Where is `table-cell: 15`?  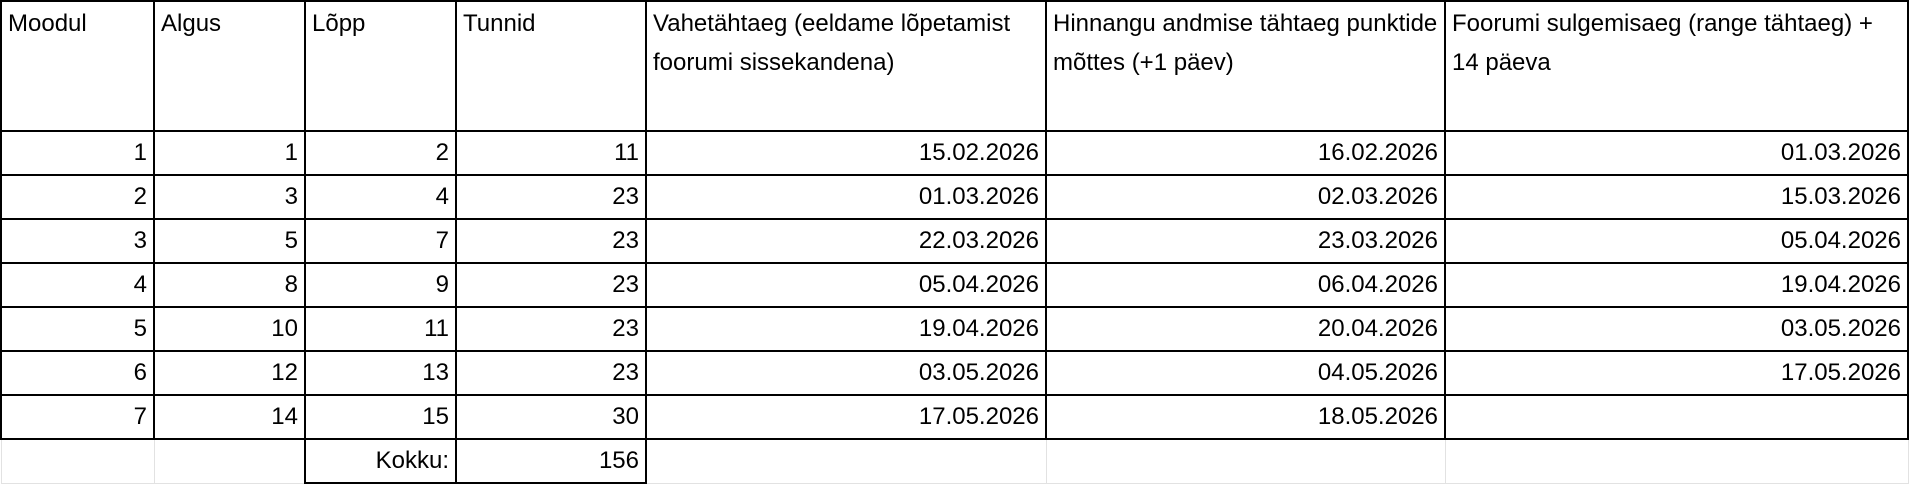 table-cell: 15 is located at coordinates (380, 417).